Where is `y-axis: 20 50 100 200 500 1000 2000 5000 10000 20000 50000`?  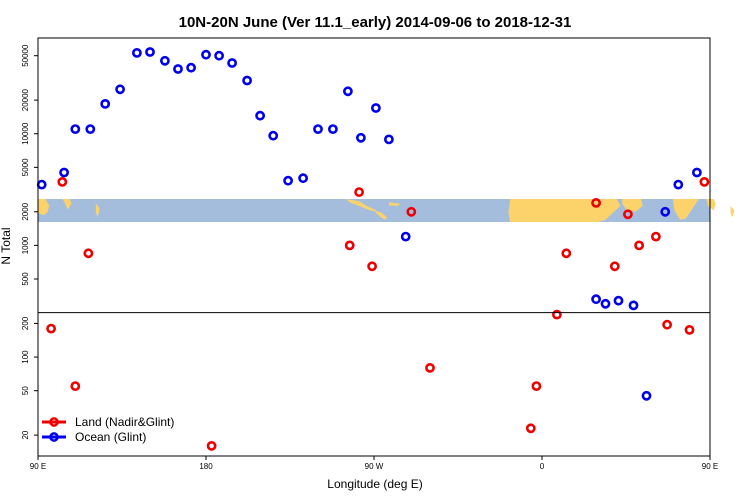 y-axis: 20 50 100 200 500 1000 2000 5000 10000 20000 50000 is located at coordinates (29, 242).